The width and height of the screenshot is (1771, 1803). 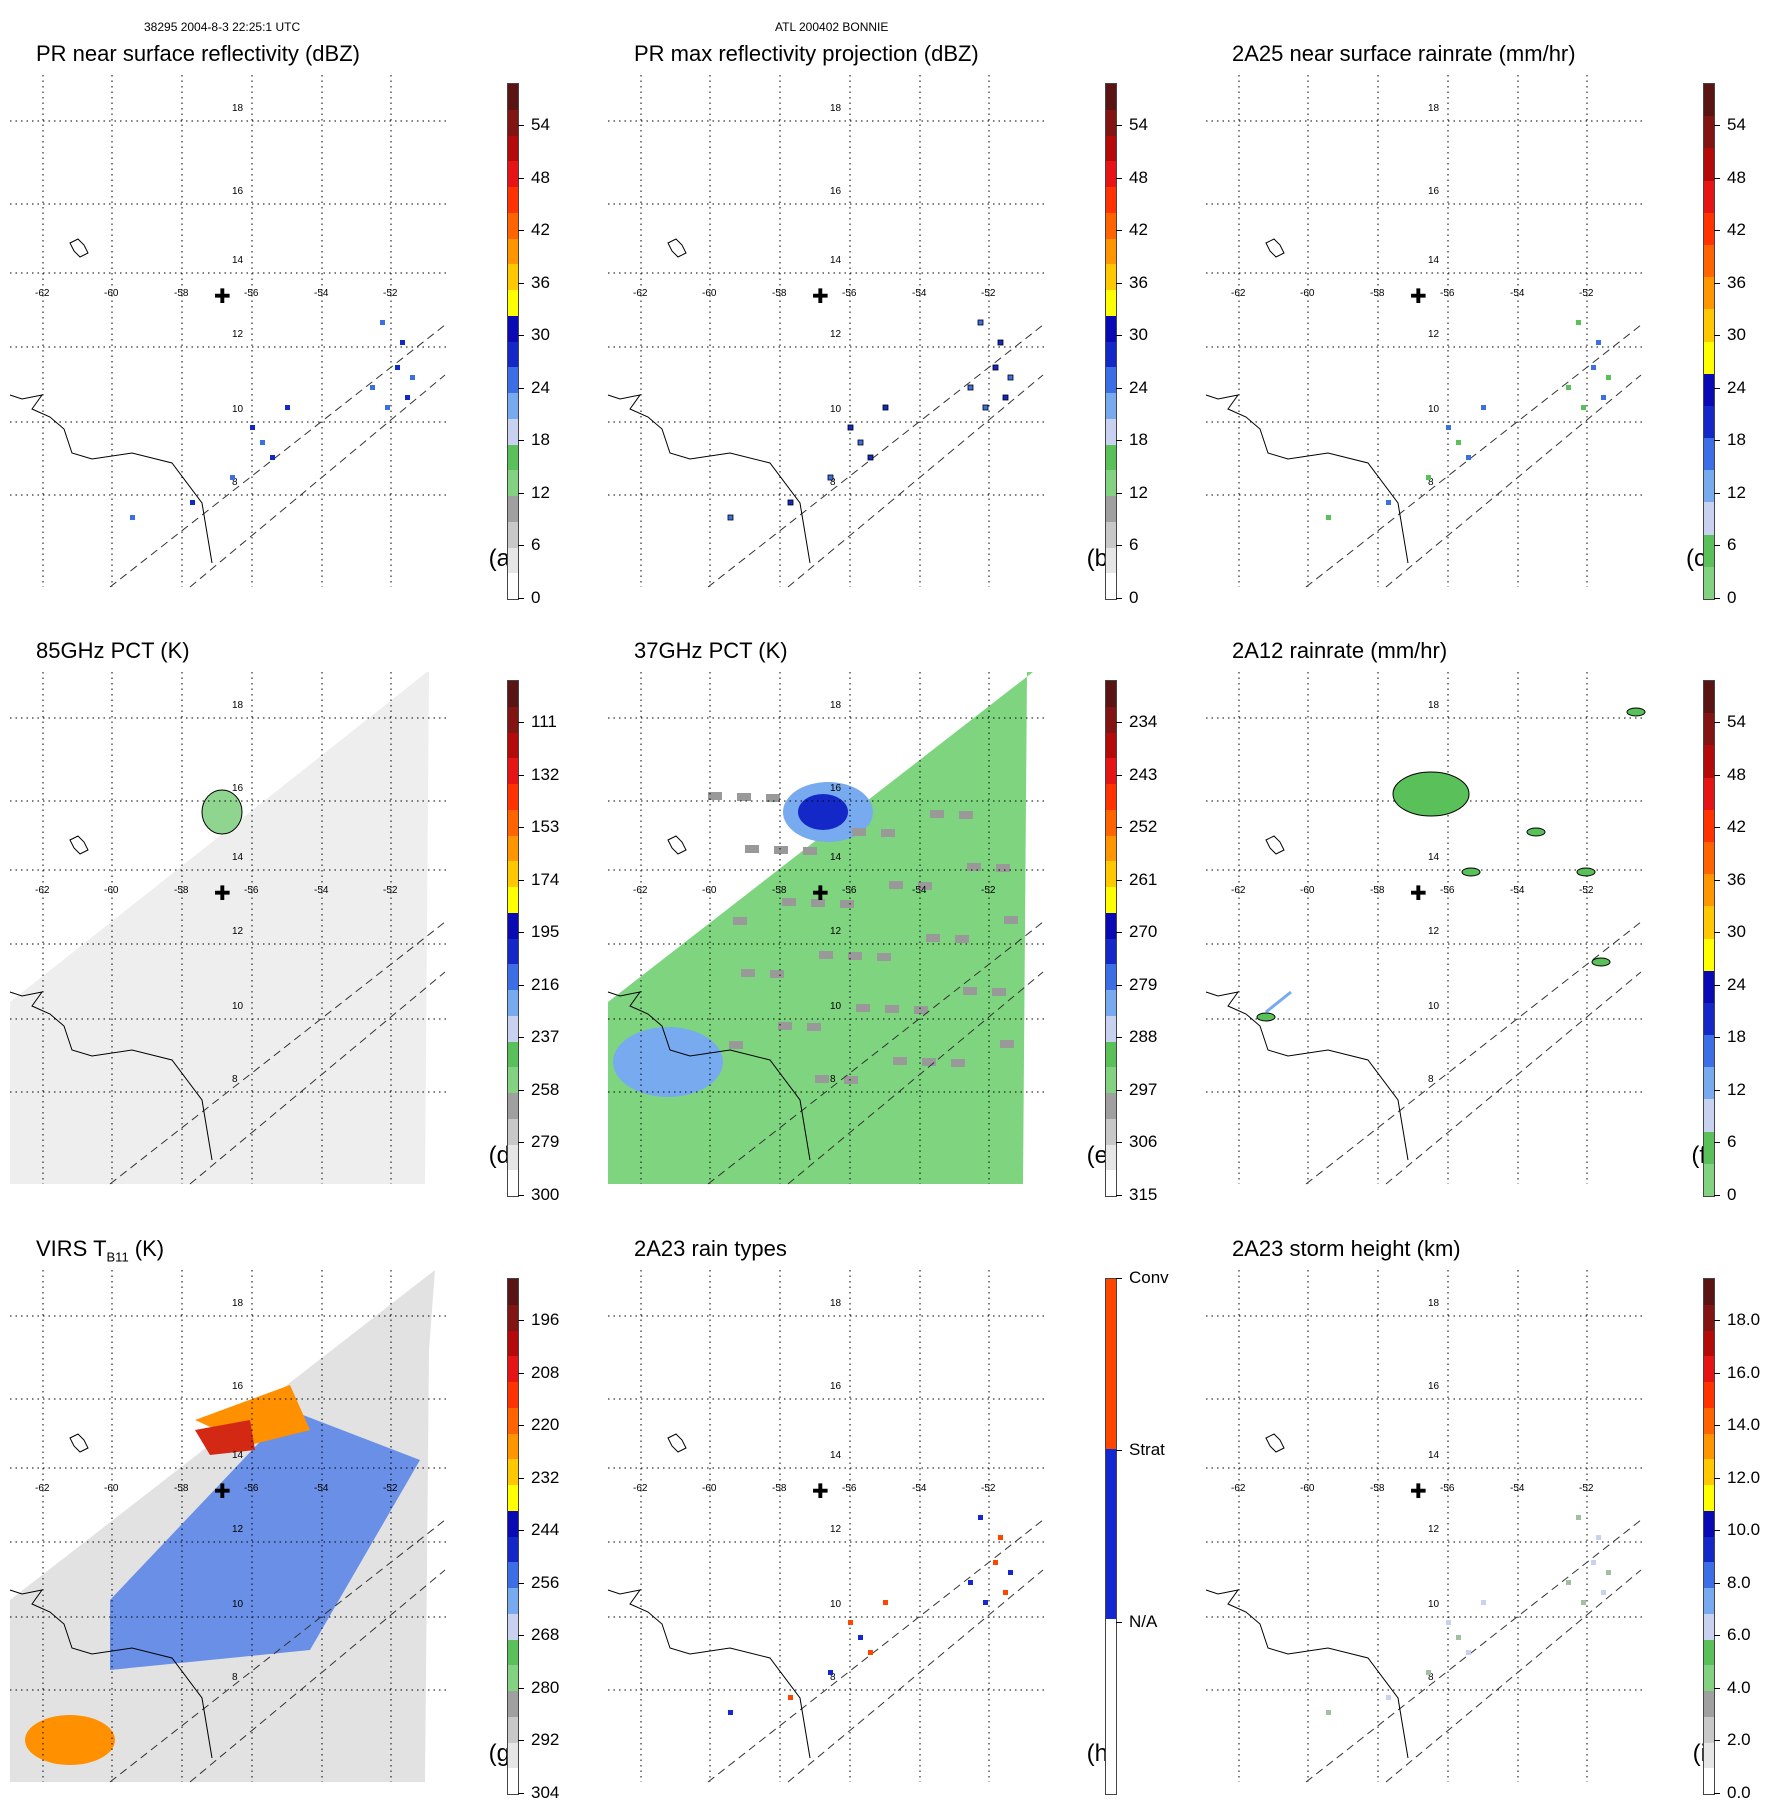 What do you see at coordinates (1736, 387) in the screenshot?
I see `colorbar-tick-label: 24` at bounding box center [1736, 387].